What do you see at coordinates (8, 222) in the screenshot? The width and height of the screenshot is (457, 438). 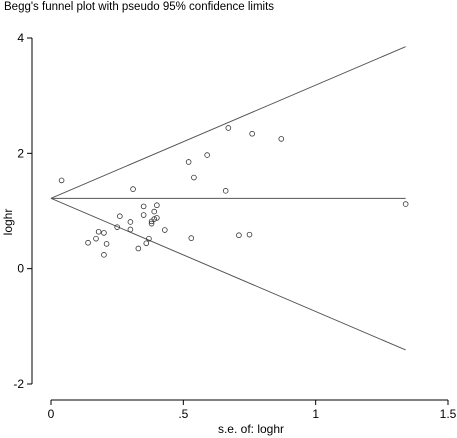 I see `y-axis-label: loghr` at bounding box center [8, 222].